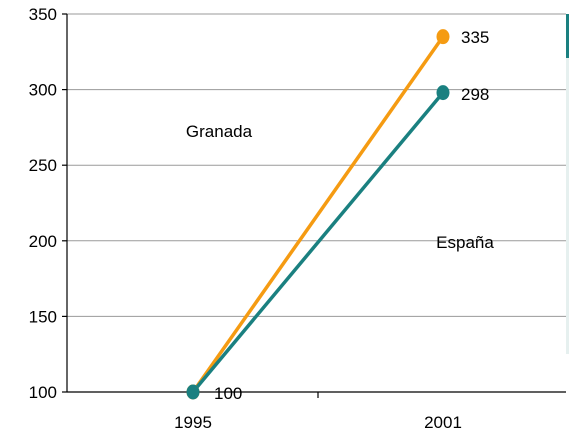  Describe the element at coordinates (318, 422) in the screenshot. I see `x-tick-labels: 1995 2001` at that location.